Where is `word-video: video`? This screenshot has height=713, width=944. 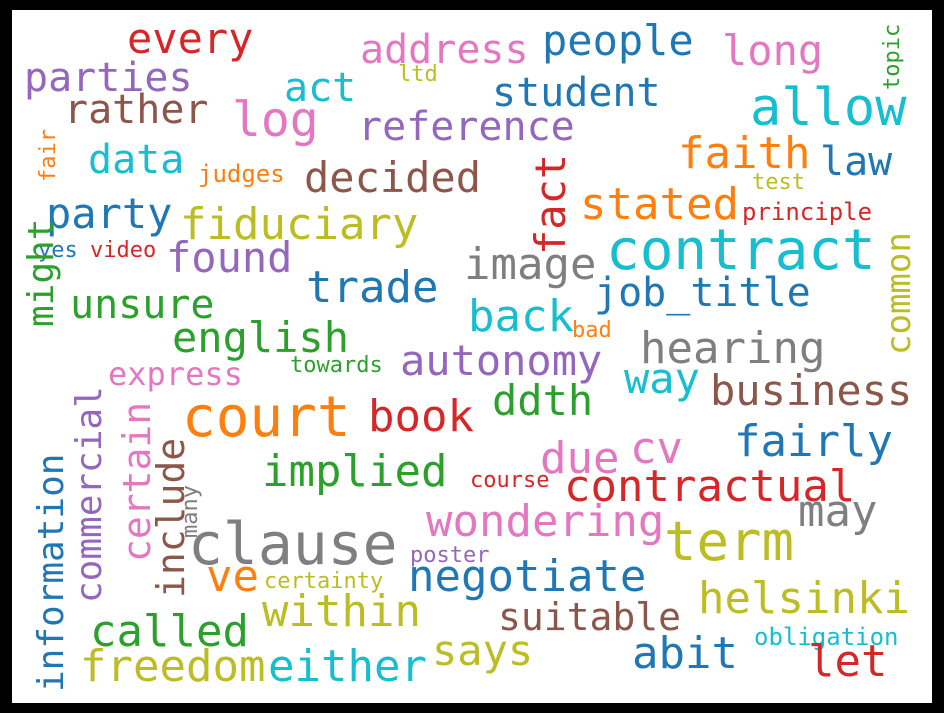
word-video: video is located at coordinates (123, 250).